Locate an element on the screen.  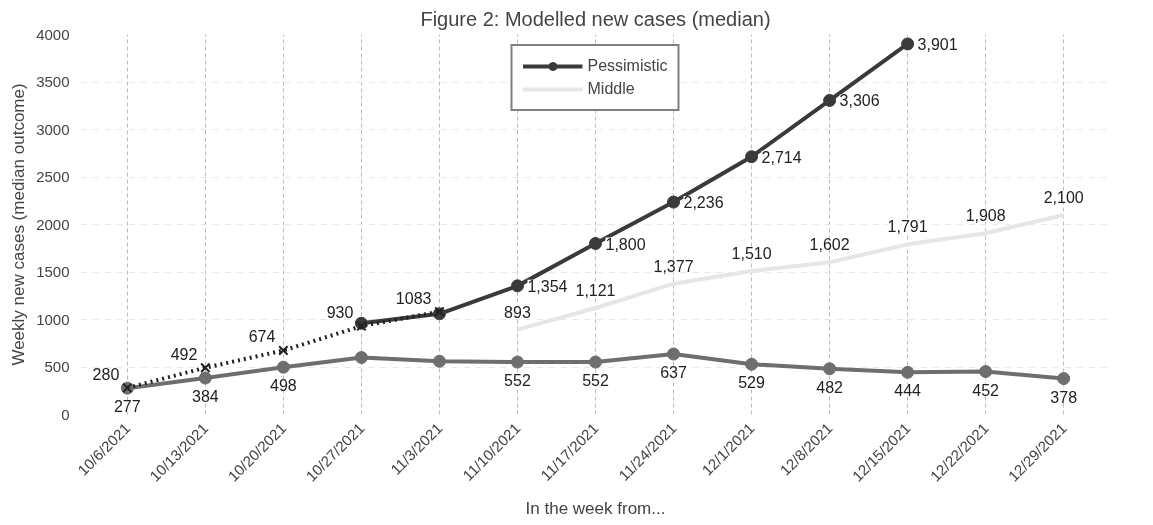
y-tick-label: 1500 is located at coordinates (53, 271).